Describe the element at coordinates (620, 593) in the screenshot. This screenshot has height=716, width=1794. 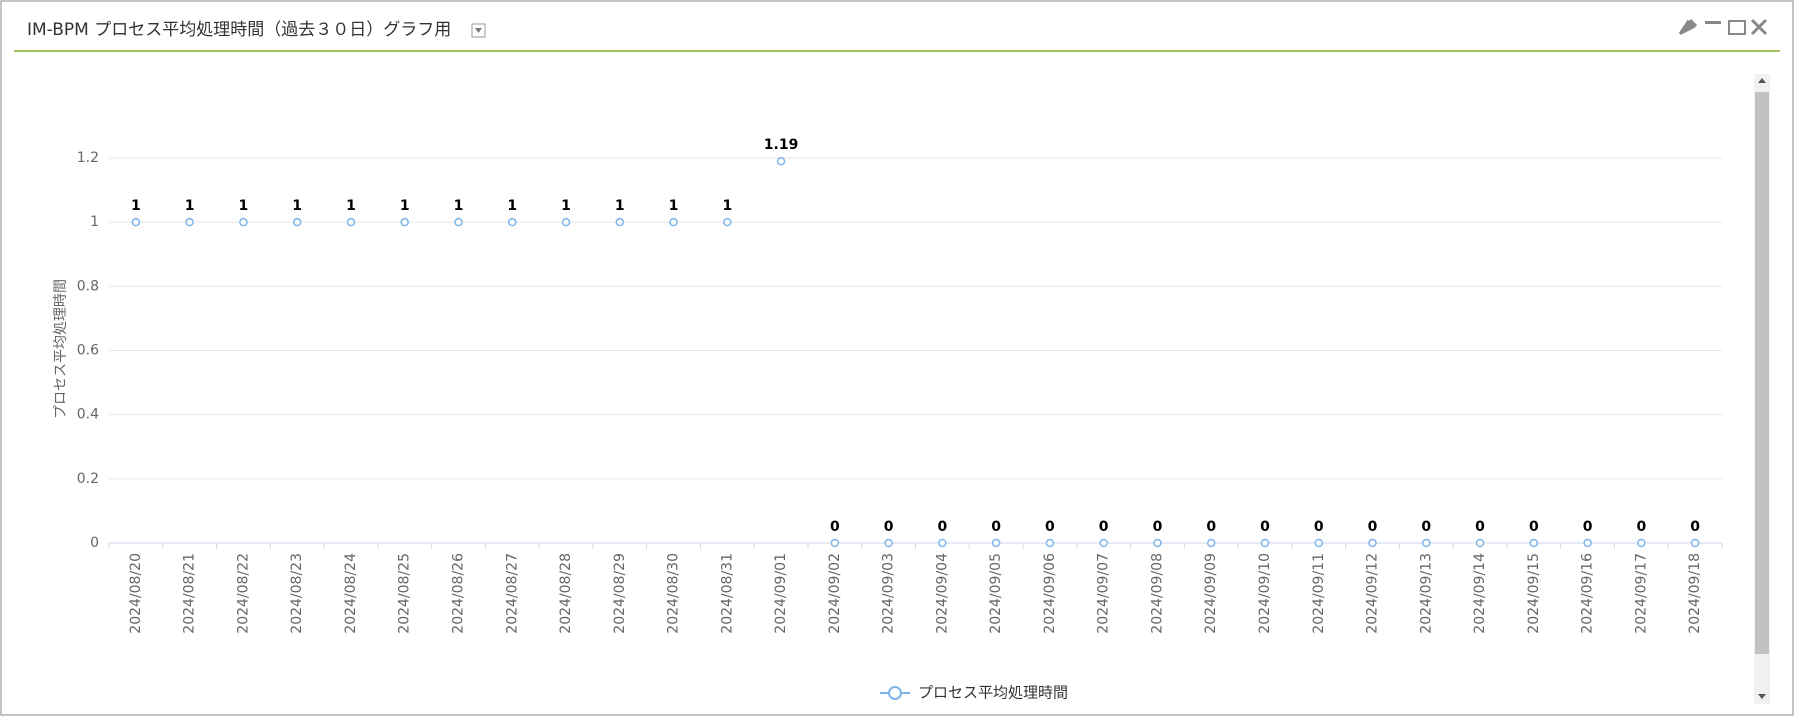
I see `x-tick-label: 2024/08/29` at that location.